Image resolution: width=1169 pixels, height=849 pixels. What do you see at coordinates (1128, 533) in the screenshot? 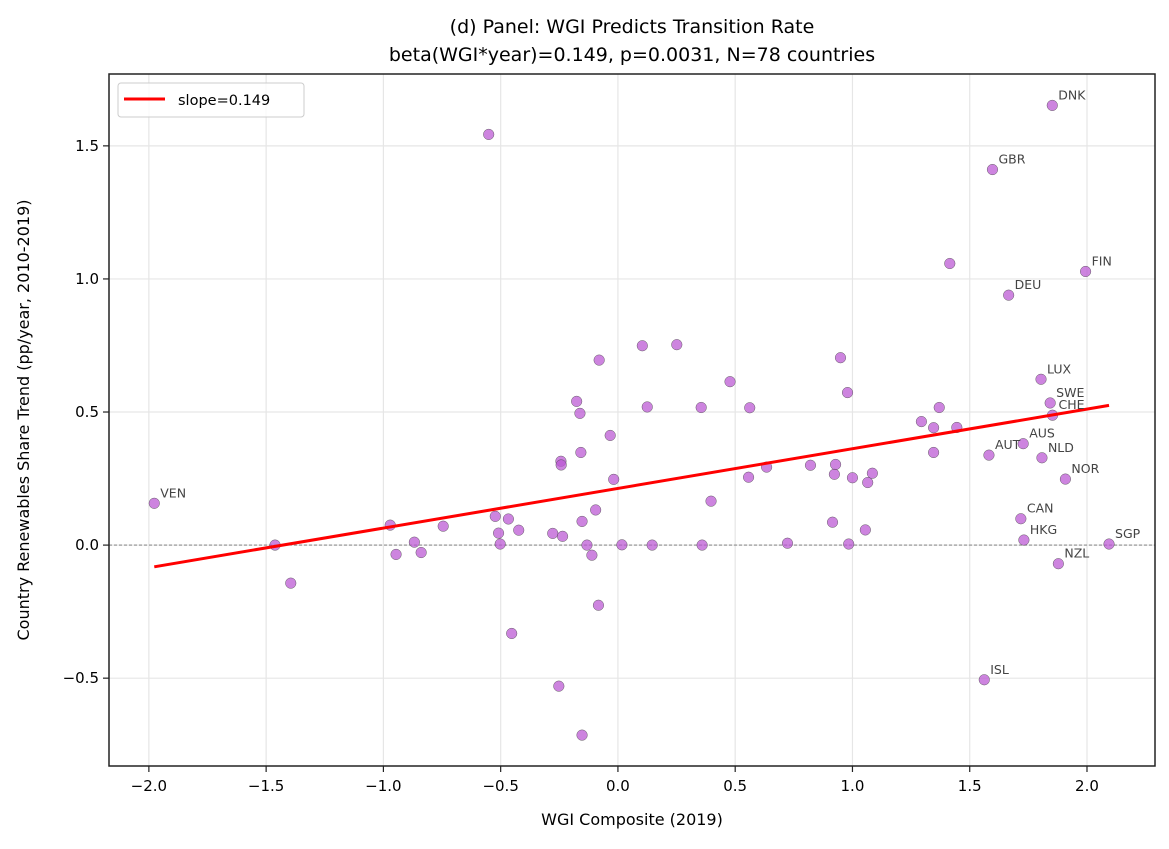
I see `point-label: SGP` at bounding box center [1128, 533].